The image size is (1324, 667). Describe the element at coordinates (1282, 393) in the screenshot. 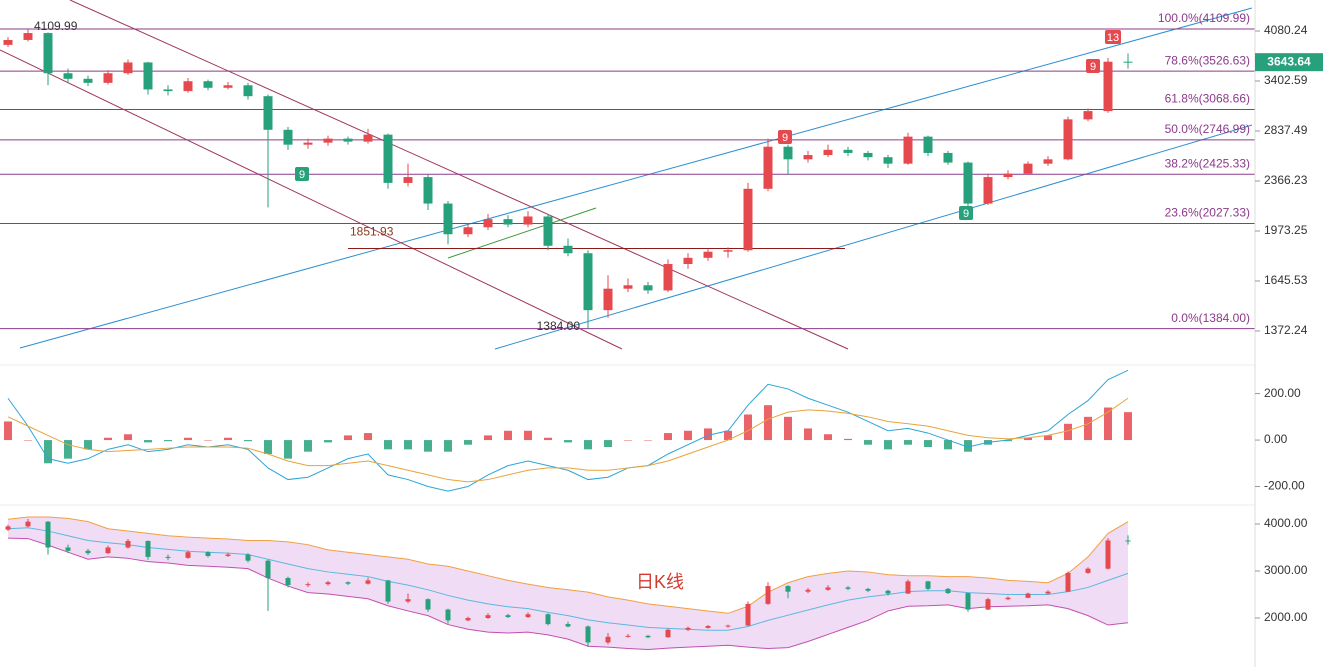

I see `y-tick-label: 200.00` at that location.